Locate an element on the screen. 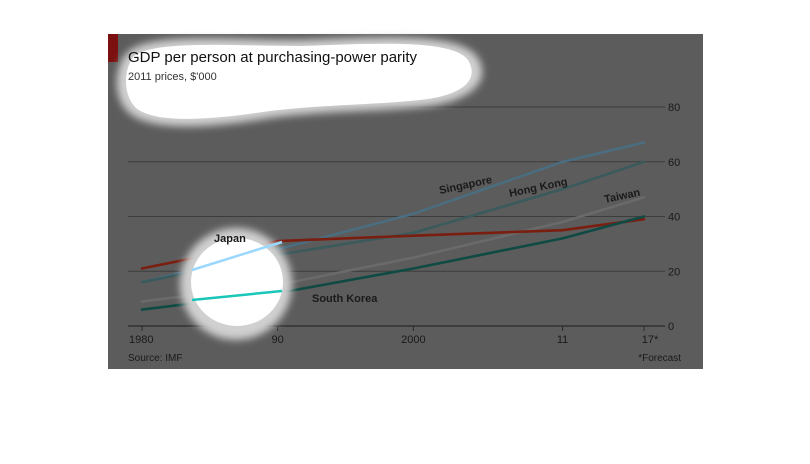 The height and width of the screenshot is (464, 810). chart-subtitle: 2011 prices, $'000 is located at coordinates (172, 77).